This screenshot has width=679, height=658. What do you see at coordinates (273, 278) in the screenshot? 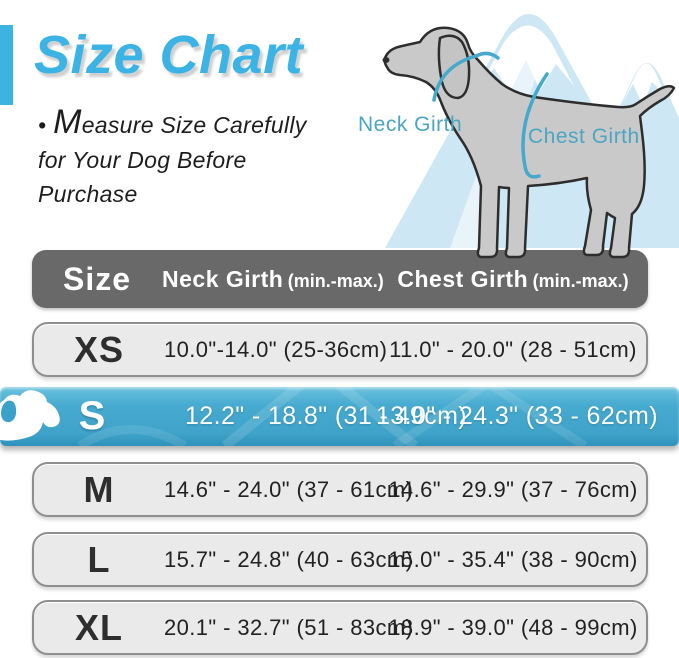
I see `header-neck-girth: Neck Girth (min.-max.)` at bounding box center [273, 278].